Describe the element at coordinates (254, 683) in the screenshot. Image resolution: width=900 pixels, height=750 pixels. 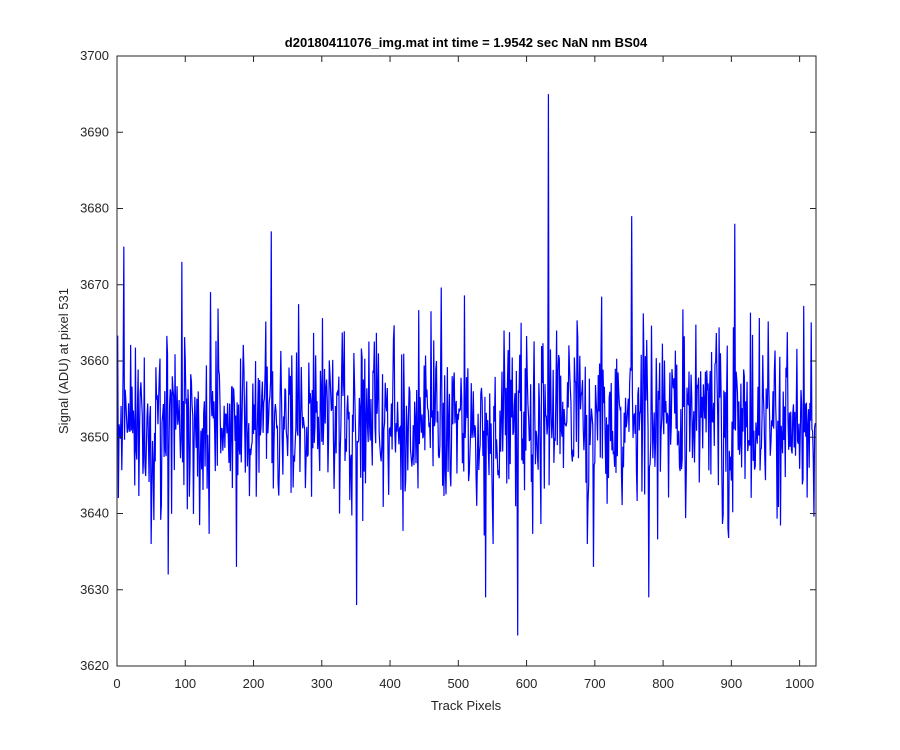
I see `x-tick-label: 200` at that location.